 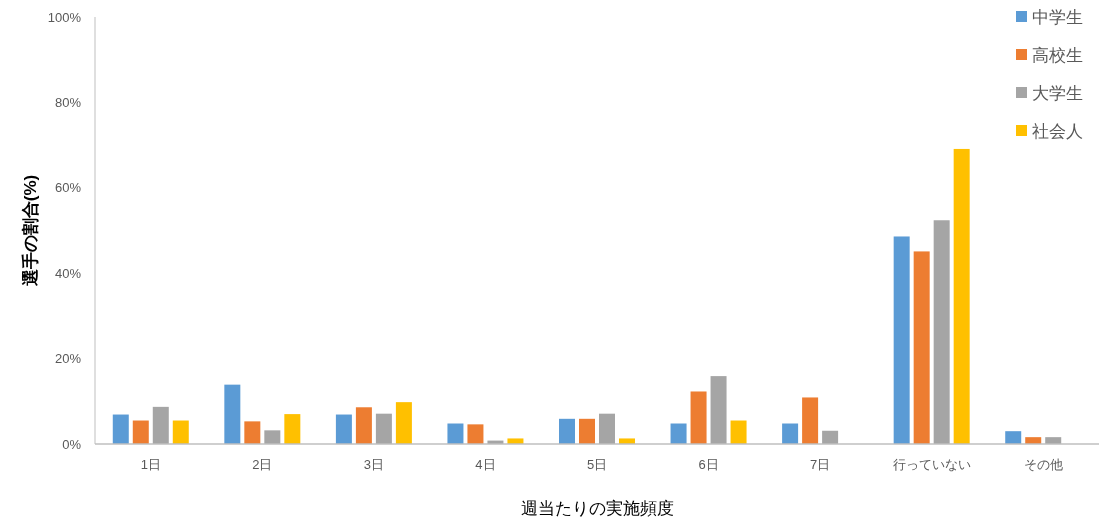 What do you see at coordinates (597, 464) in the screenshot?
I see `x-tick-label: 5日` at bounding box center [597, 464].